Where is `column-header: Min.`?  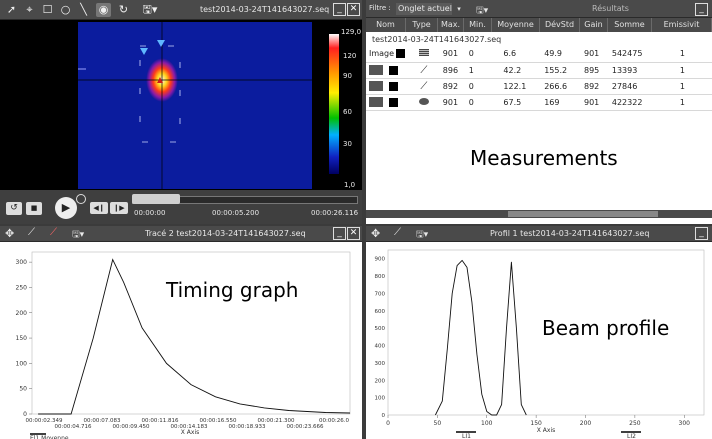 column-header: Min. is located at coordinates (478, 25).